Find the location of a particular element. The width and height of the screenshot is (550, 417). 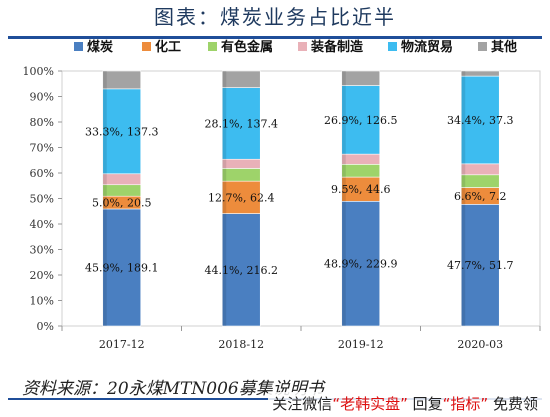

legend-label: 装备制造 is located at coordinates (337, 47).